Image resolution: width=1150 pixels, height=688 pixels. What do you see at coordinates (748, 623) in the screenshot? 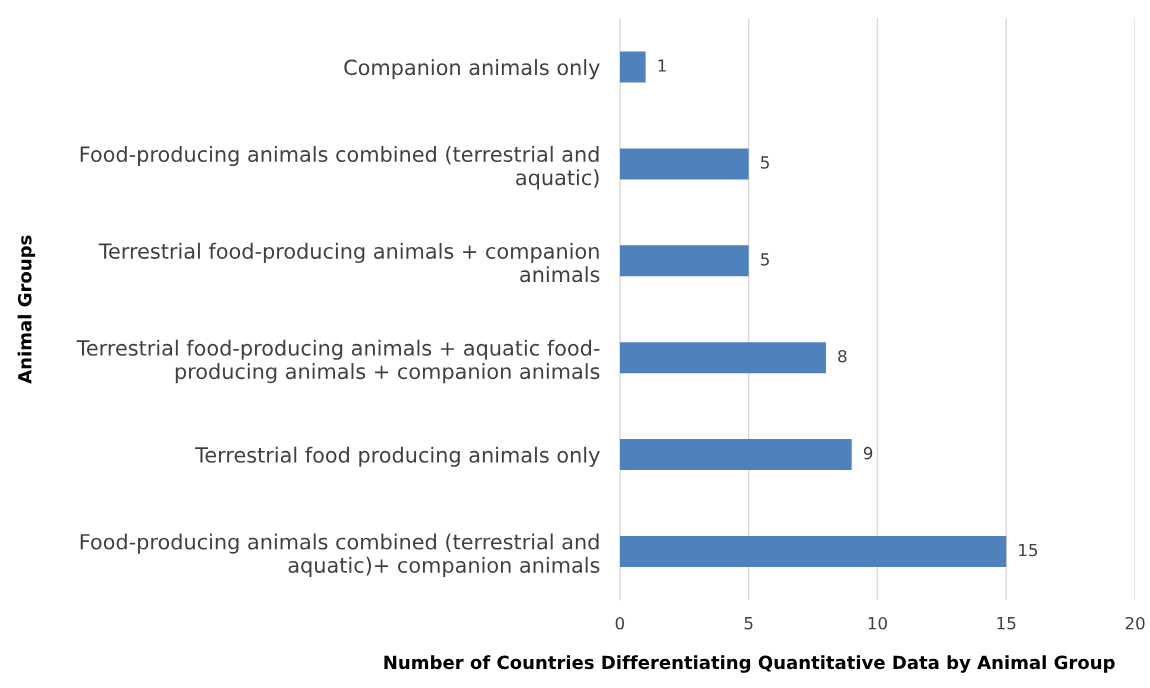
I see `x-tick-label: 5` at bounding box center [748, 623].